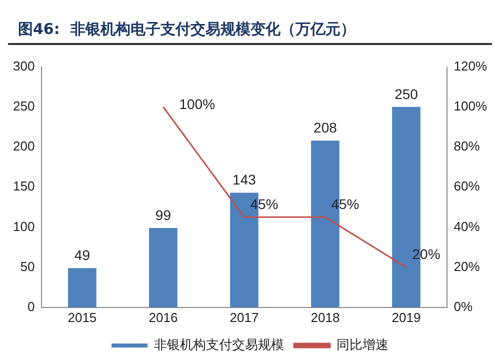 This screenshot has height=362, width=500. What do you see at coordinates (467, 266) in the screenshot?
I see `y2-tick-label: 20%` at bounding box center [467, 266].